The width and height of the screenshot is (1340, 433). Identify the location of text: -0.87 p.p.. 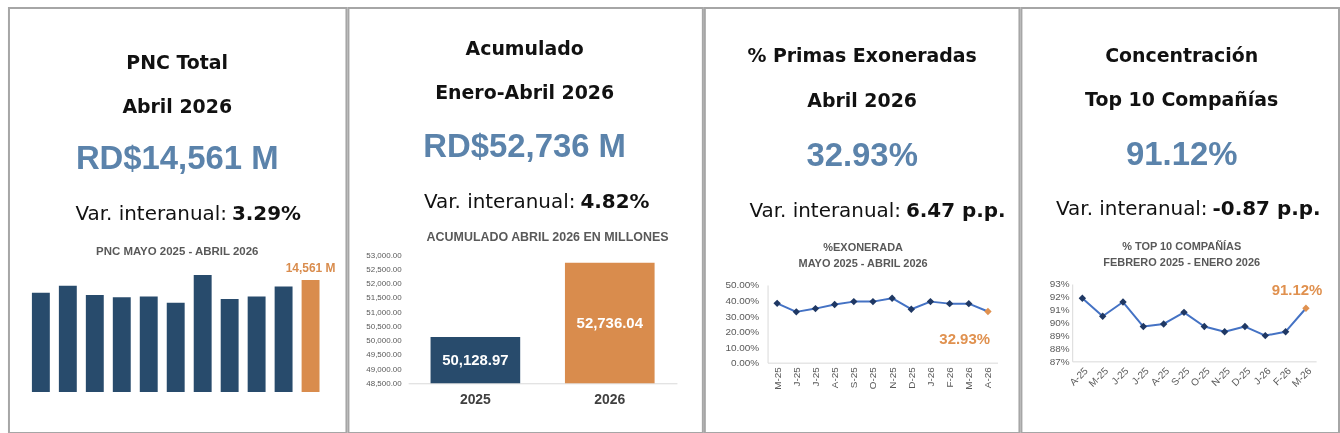
(1266, 209).